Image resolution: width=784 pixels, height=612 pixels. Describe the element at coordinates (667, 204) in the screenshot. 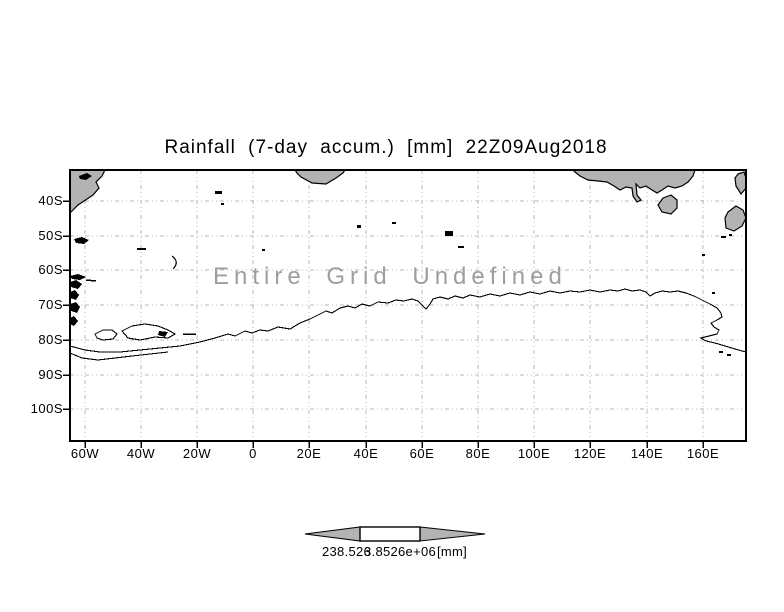

I see `land-tasmania` at that location.